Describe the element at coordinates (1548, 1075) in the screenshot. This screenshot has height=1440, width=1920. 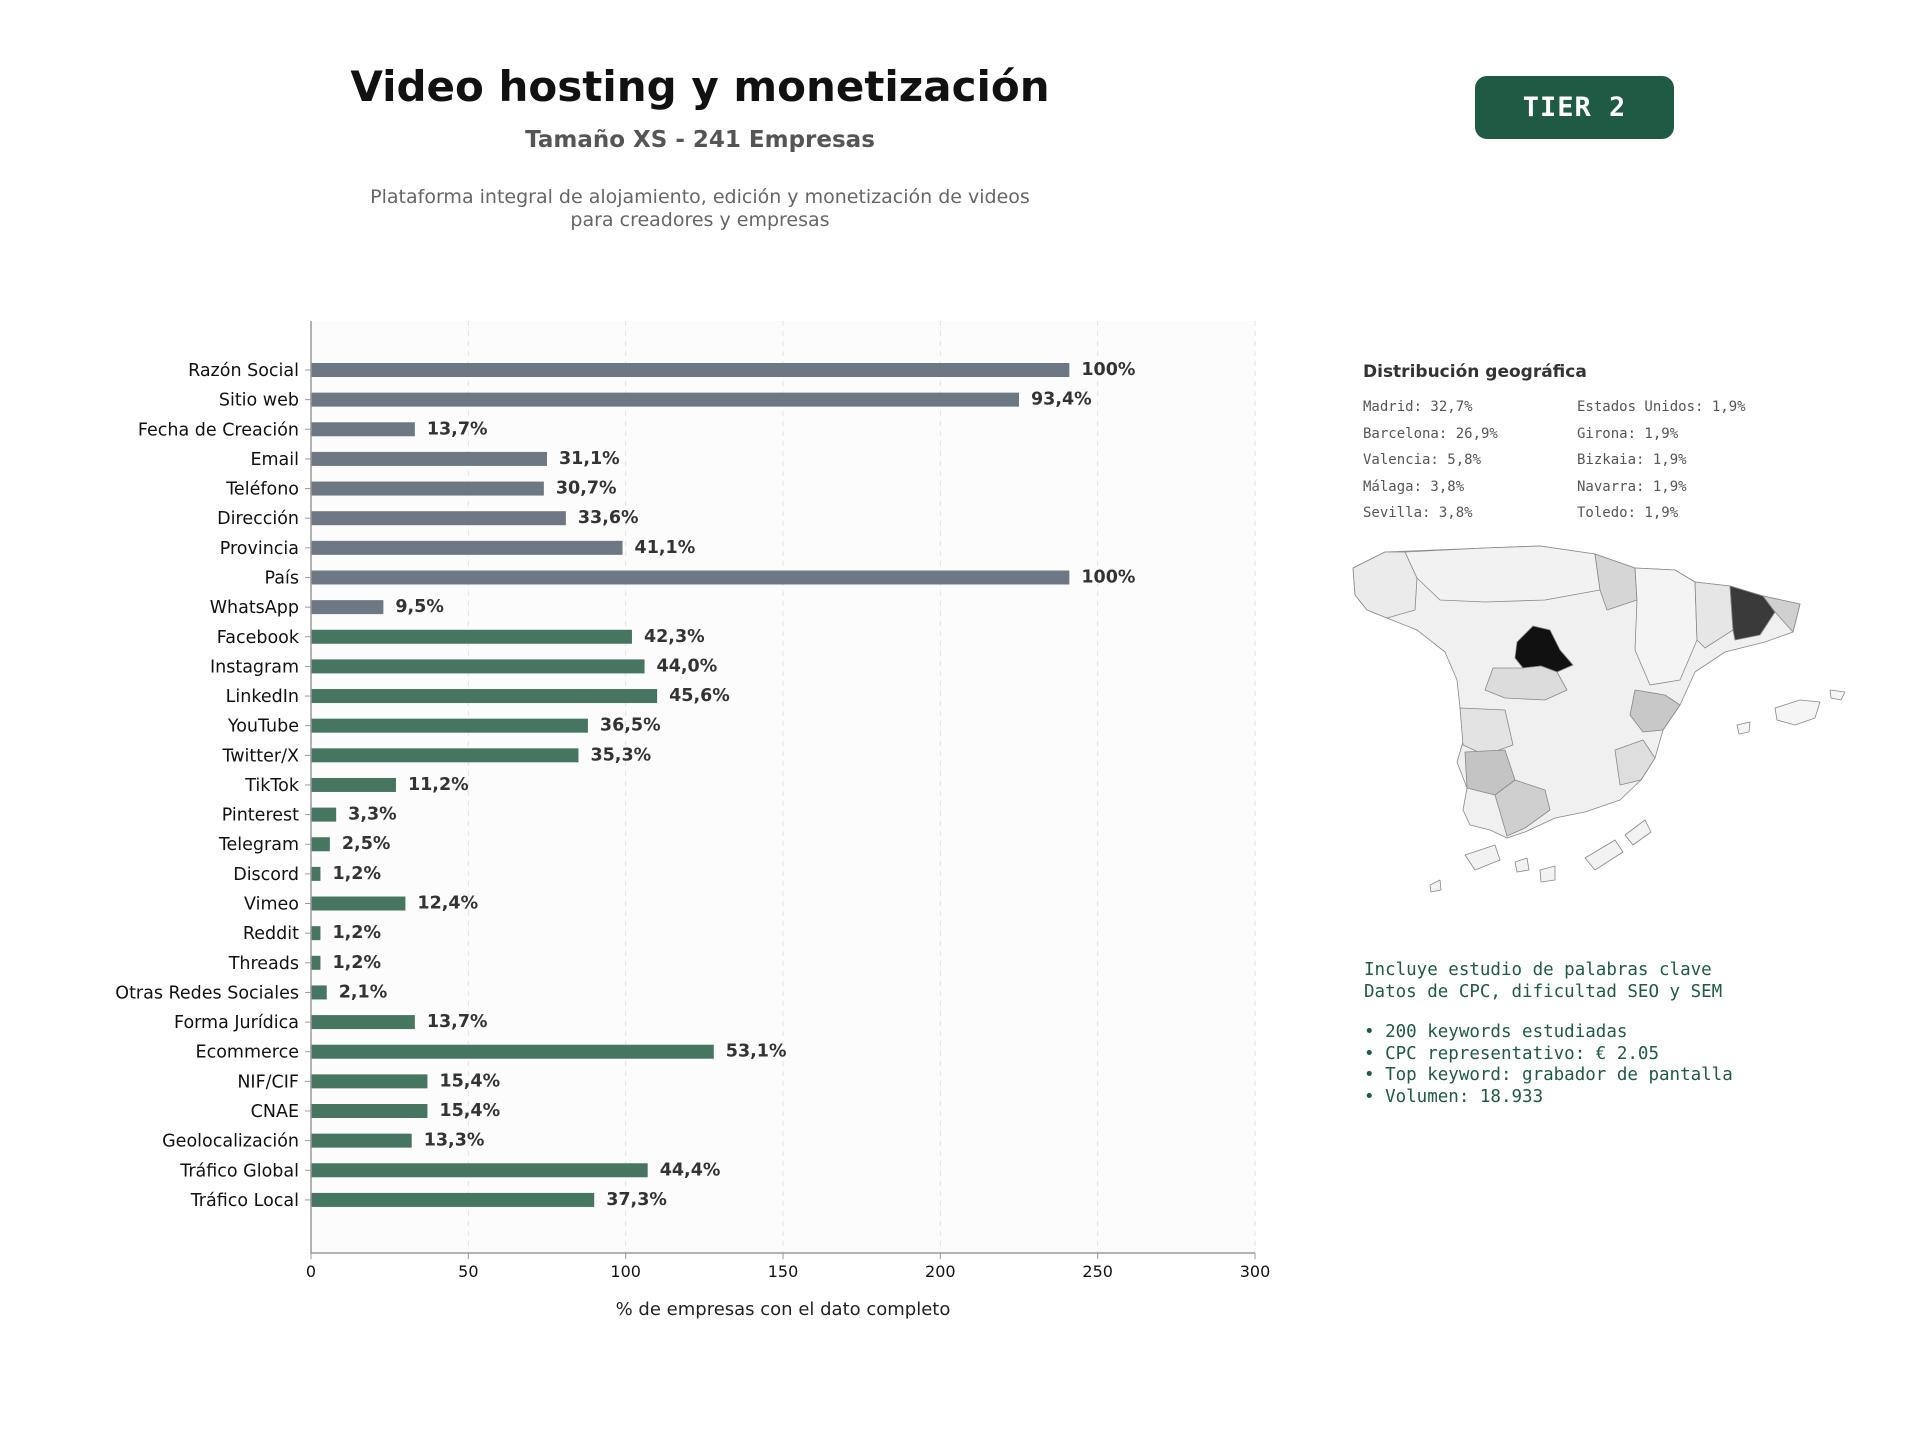
I see `keyword-bullet: • Top keyword: grabador de pantalla` at that location.